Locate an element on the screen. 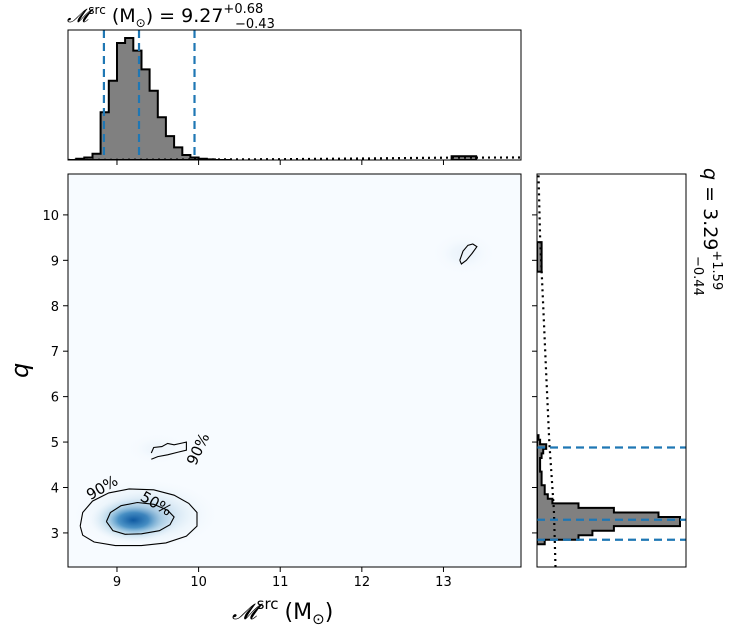 This screenshot has height=636, width=735. x-label-unit-close: ) is located at coordinates (329, 612).